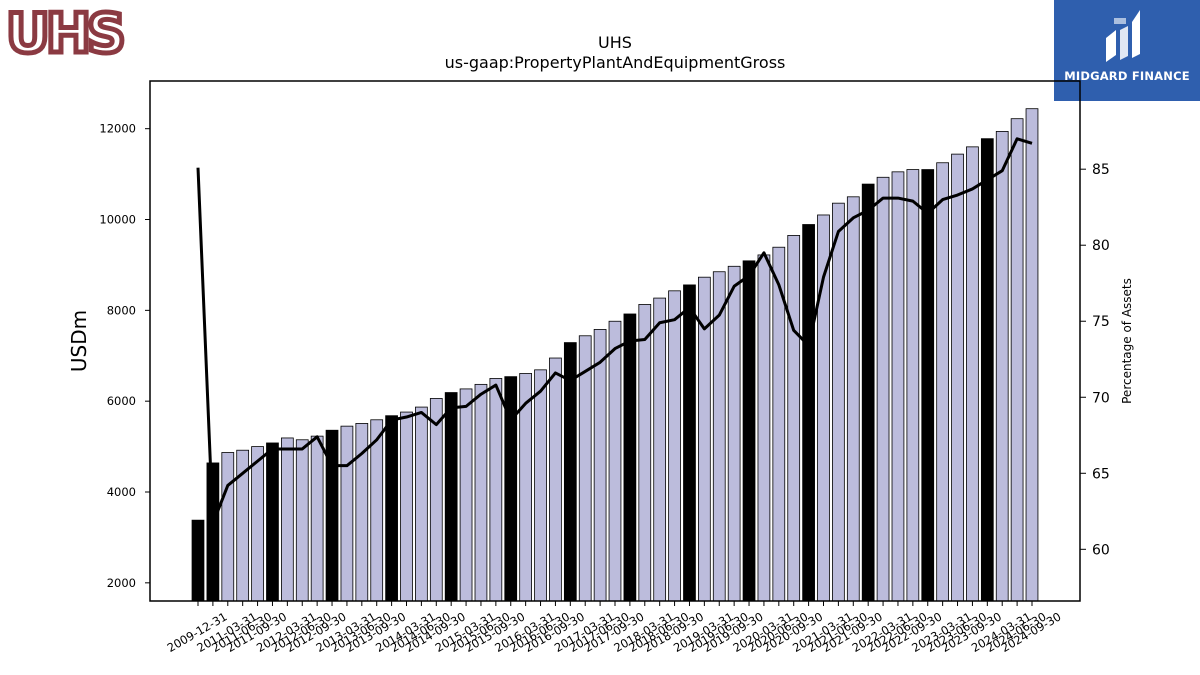 The height and width of the screenshot is (675, 1200). What do you see at coordinates (1101, 474) in the screenshot?
I see `y2-tick-label: 65` at bounding box center [1101, 474].